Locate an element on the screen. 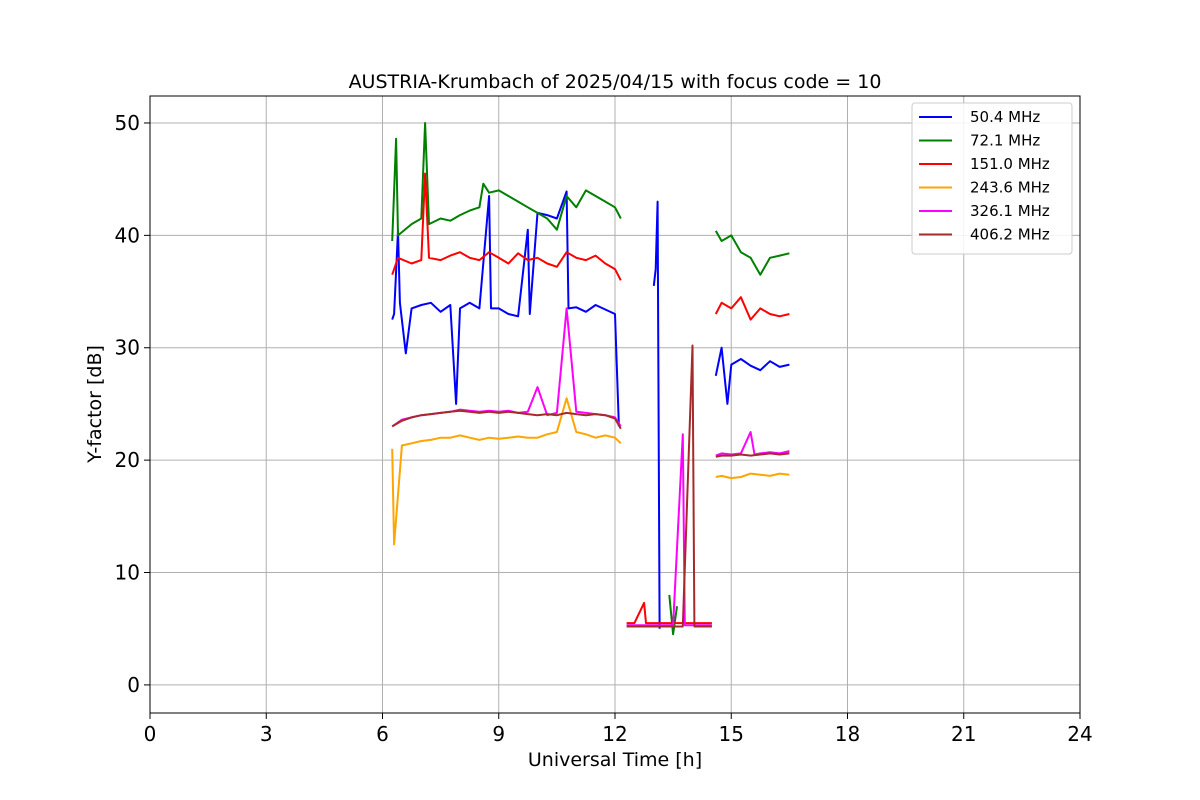 This screenshot has width=1200, height=800. y-tick-label: 20 is located at coordinates (127, 460).